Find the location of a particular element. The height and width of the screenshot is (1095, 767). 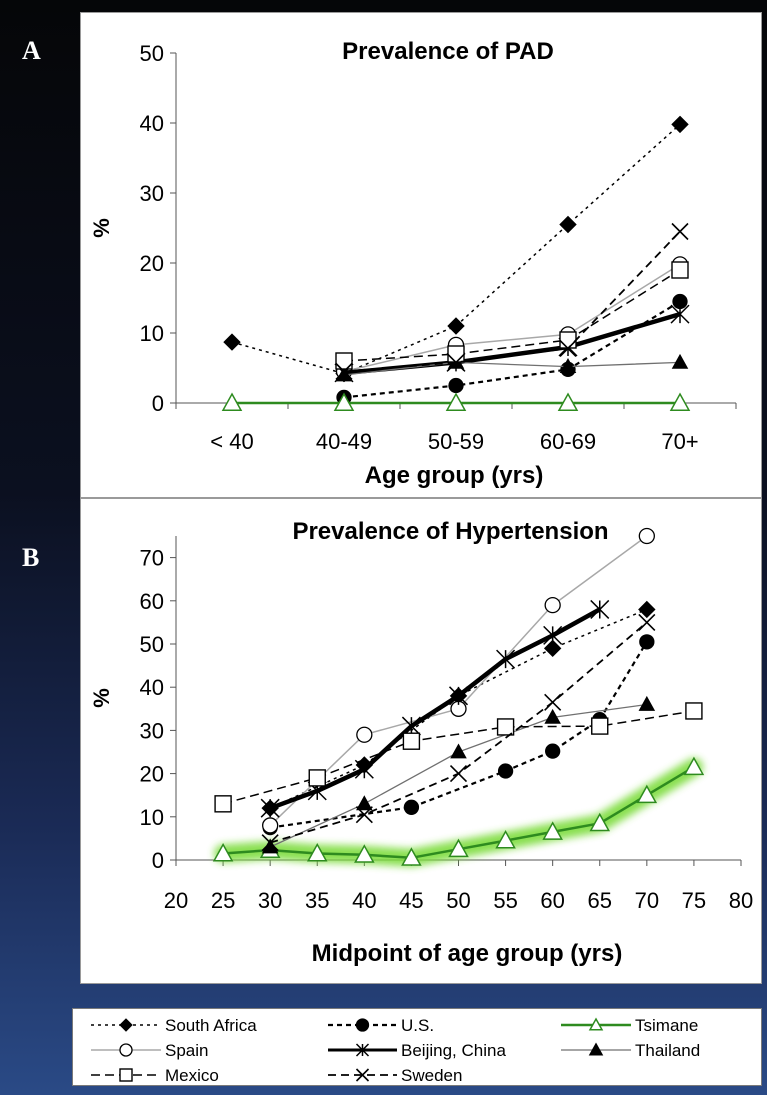

legend-entry-sweden: Sweden is located at coordinates (395, 1075).